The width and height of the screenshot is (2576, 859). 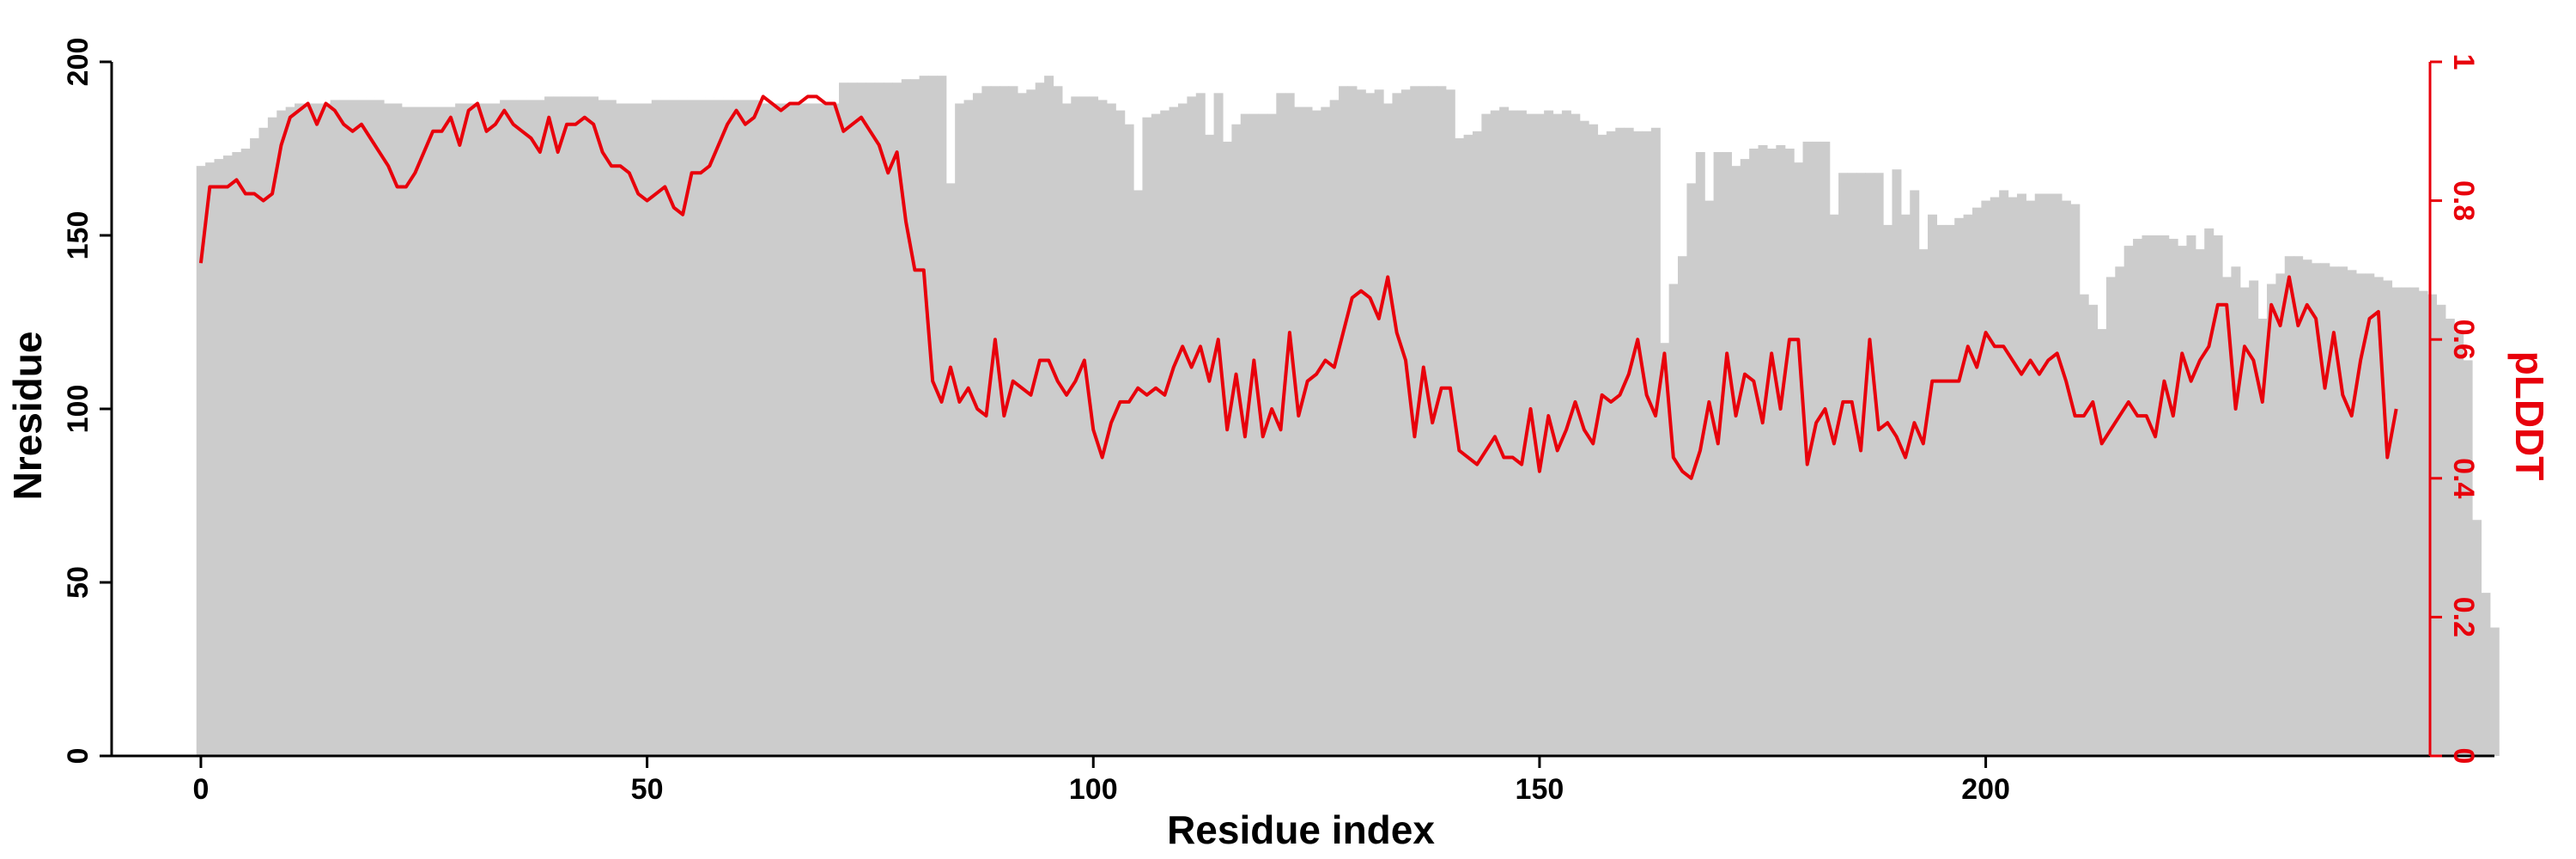 What do you see at coordinates (2463, 617) in the screenshot?
I see `y2-tick-label: 0.2` at bounding box center [2463, 617].